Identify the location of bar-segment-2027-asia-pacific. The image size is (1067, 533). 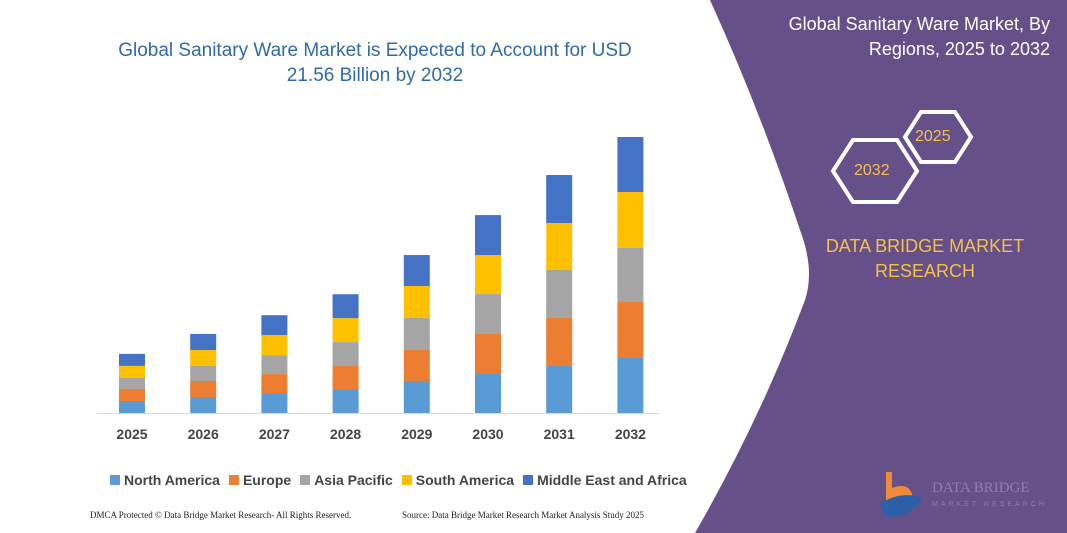
(274, 365).